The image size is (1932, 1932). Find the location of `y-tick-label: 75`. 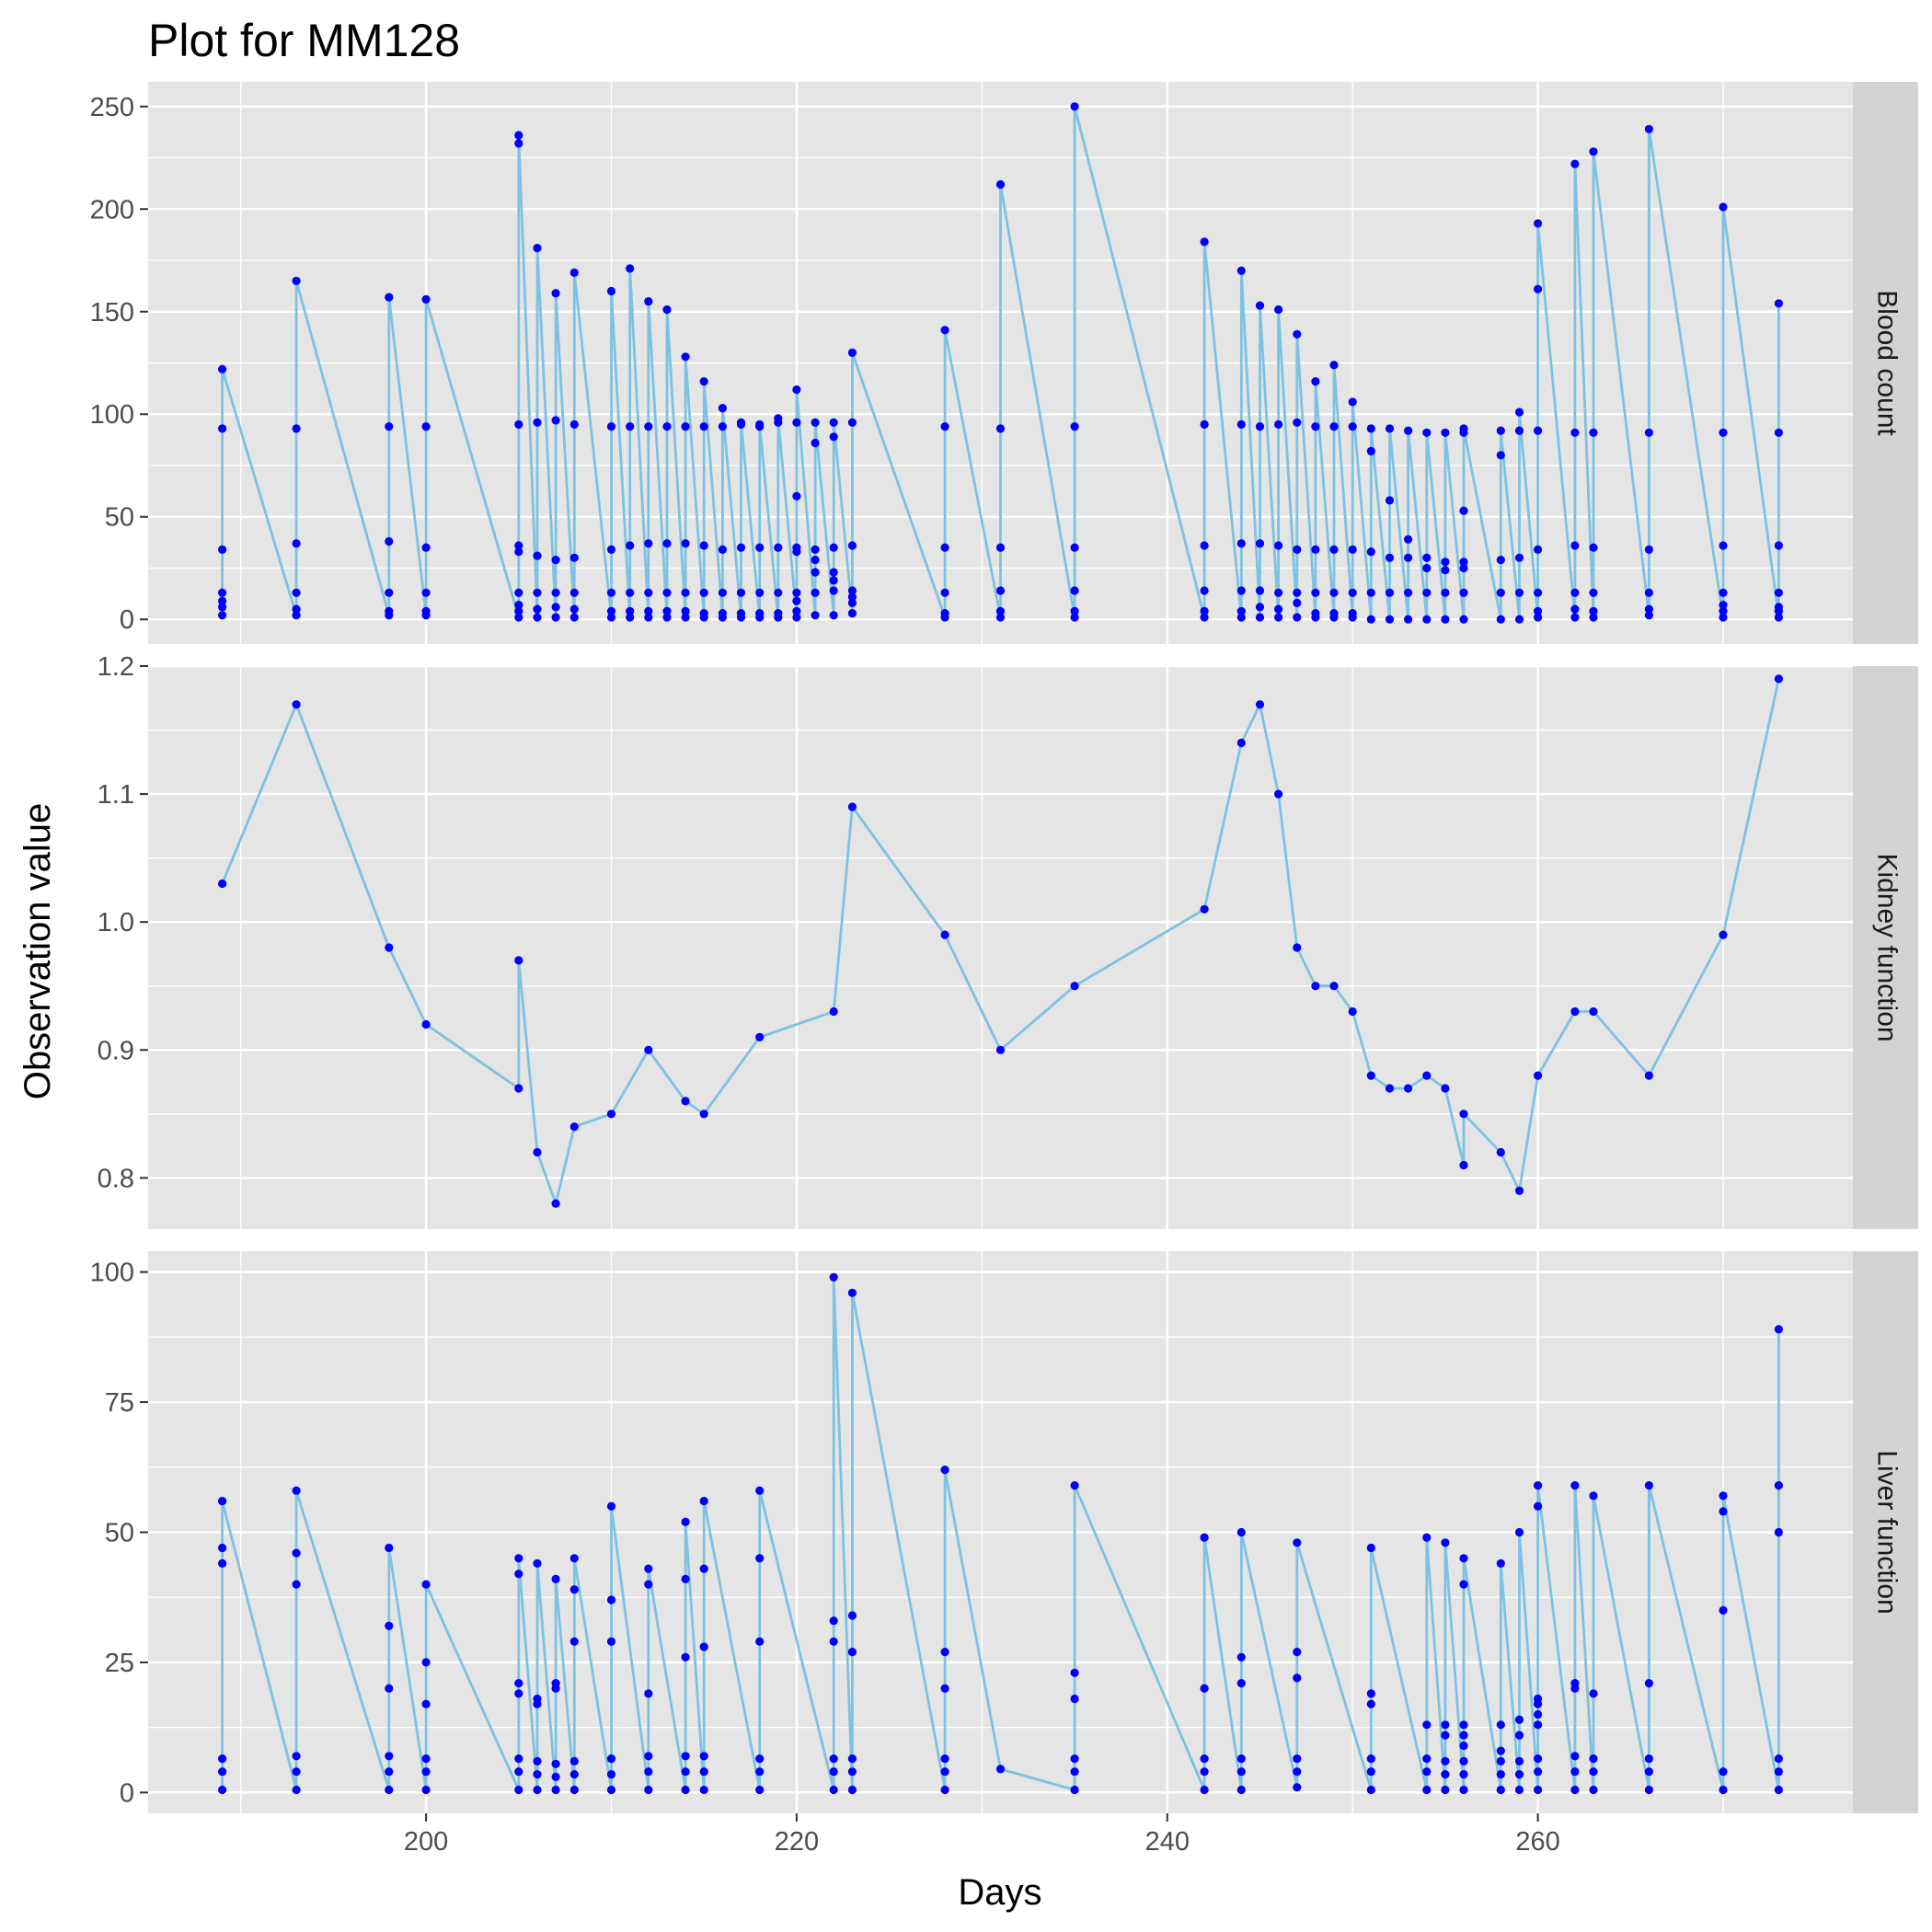

y-tick-label: 75 is located at coordinates (120, 1403).